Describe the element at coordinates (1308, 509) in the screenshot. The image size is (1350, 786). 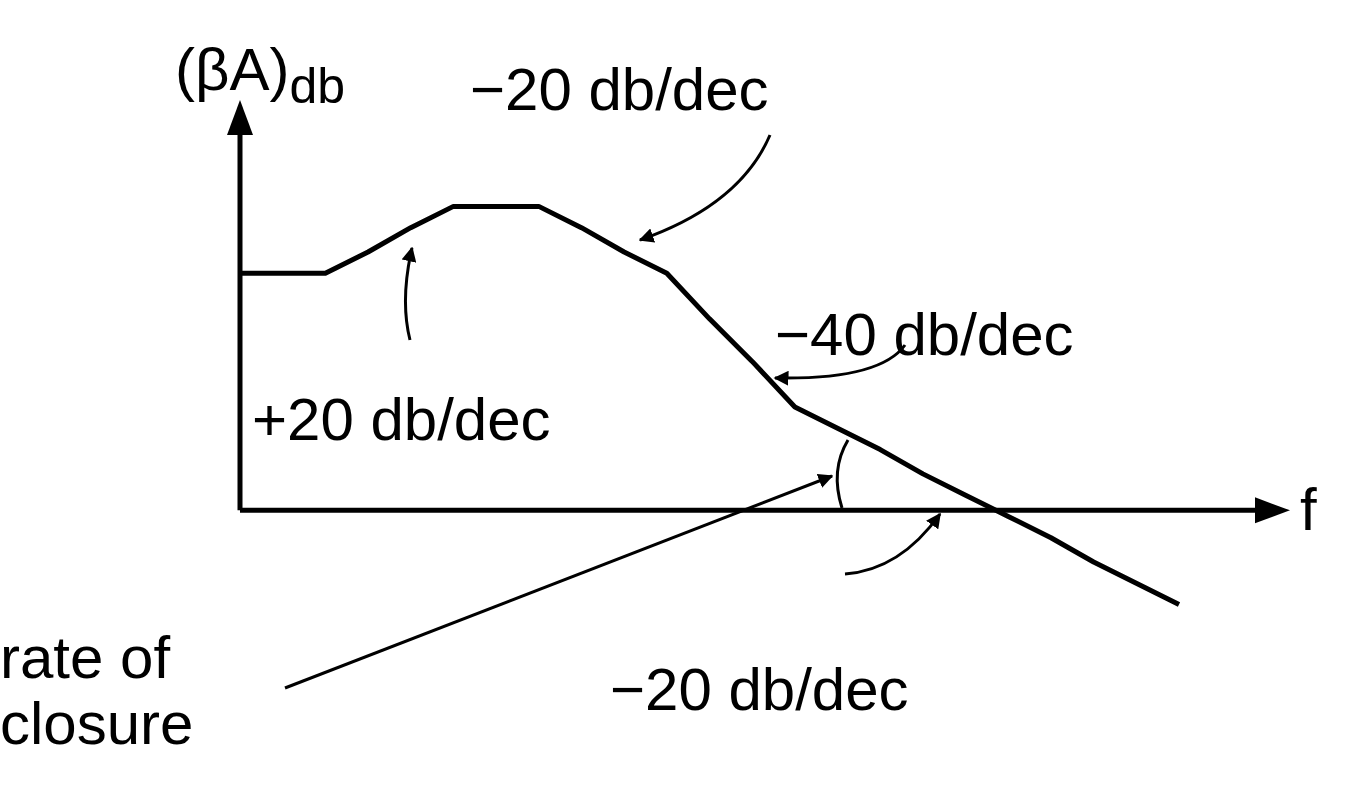
I see `x-axis-title: f` at that location.